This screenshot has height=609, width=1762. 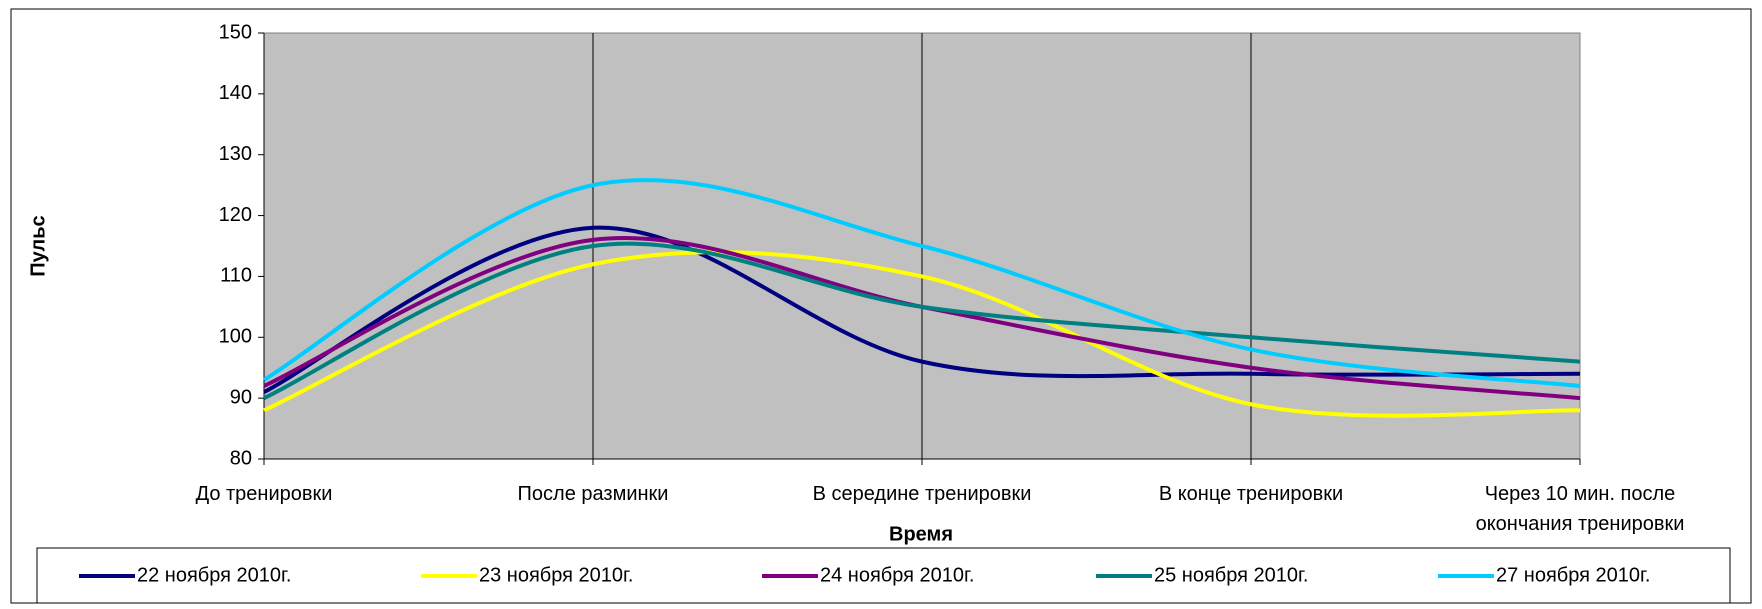 What do you see at coordinates (214, 575) in the screenshot?
I see `legend-label: 22 ноября 2010г.` at bounding box center [214, 575].